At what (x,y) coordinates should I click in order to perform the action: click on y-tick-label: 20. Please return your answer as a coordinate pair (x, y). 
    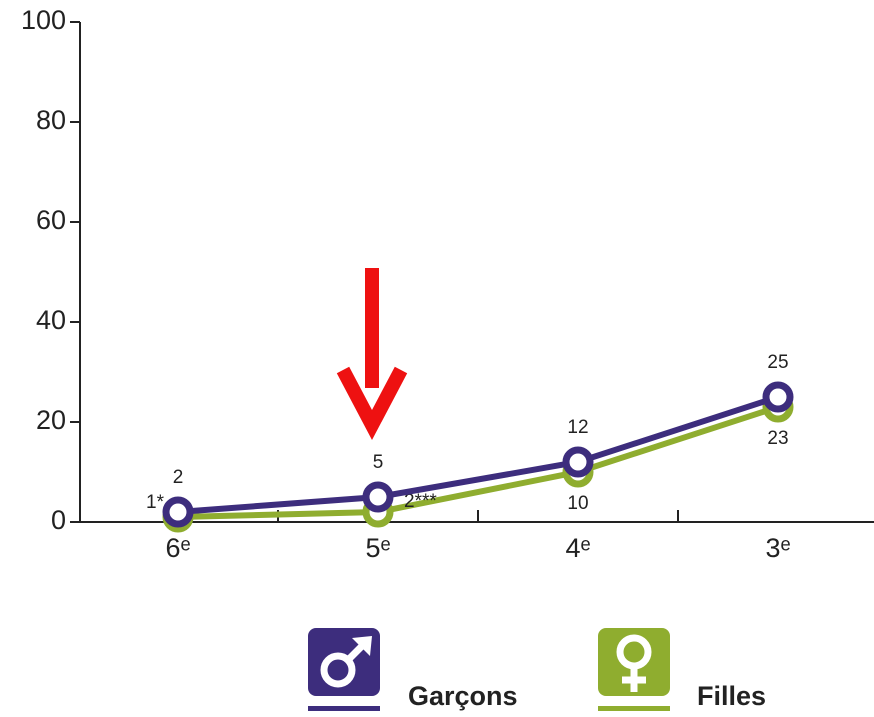
    Looking at the image, I should click on (51, 420).